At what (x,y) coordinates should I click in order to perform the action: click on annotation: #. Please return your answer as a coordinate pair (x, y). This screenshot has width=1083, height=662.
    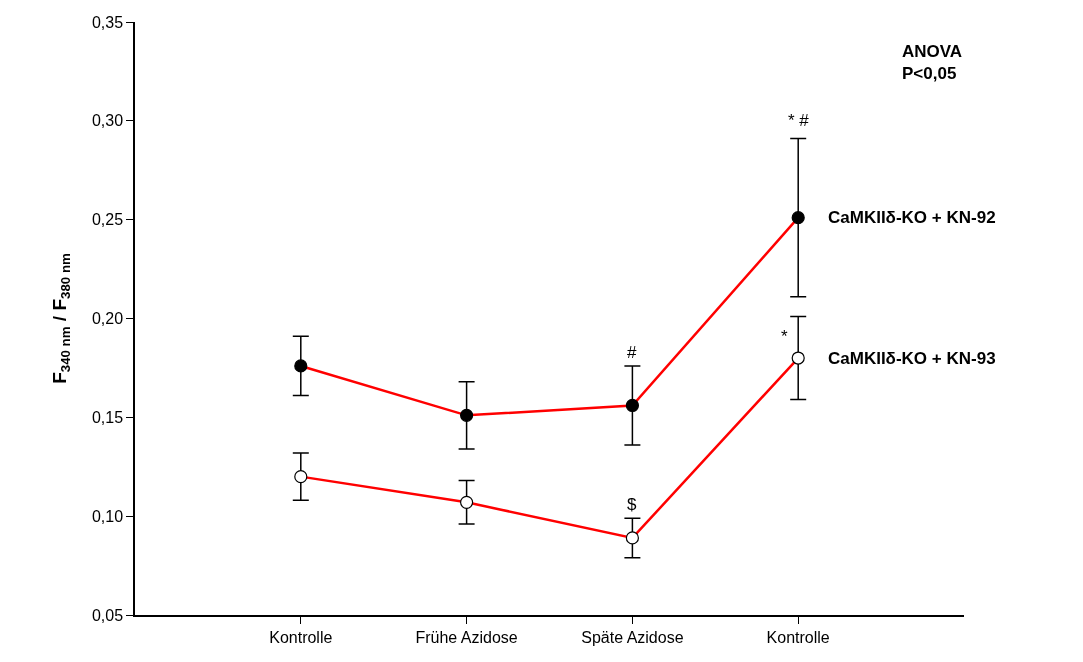
    Looking at the image, I should click on (632, 352).